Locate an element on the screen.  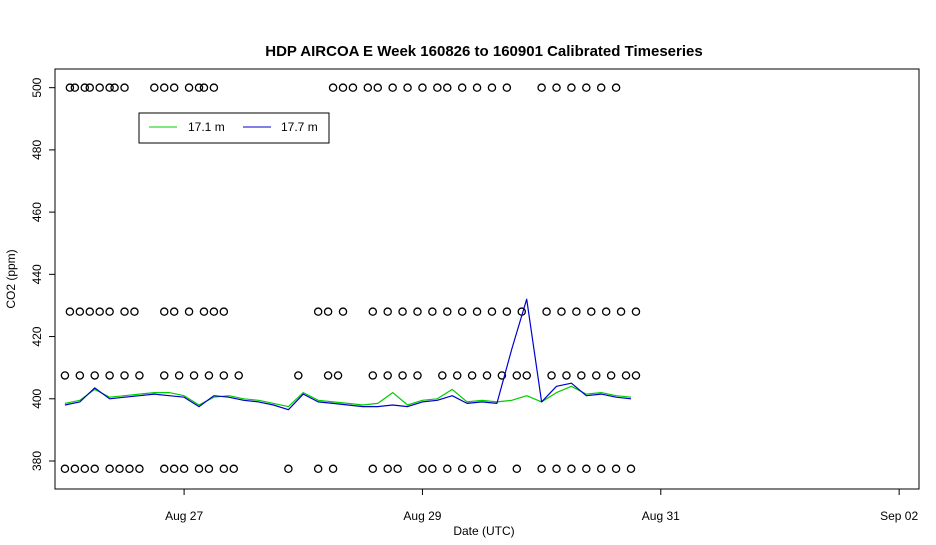
x-tick-label: Aug 31 is located at coordinates (661, 516).